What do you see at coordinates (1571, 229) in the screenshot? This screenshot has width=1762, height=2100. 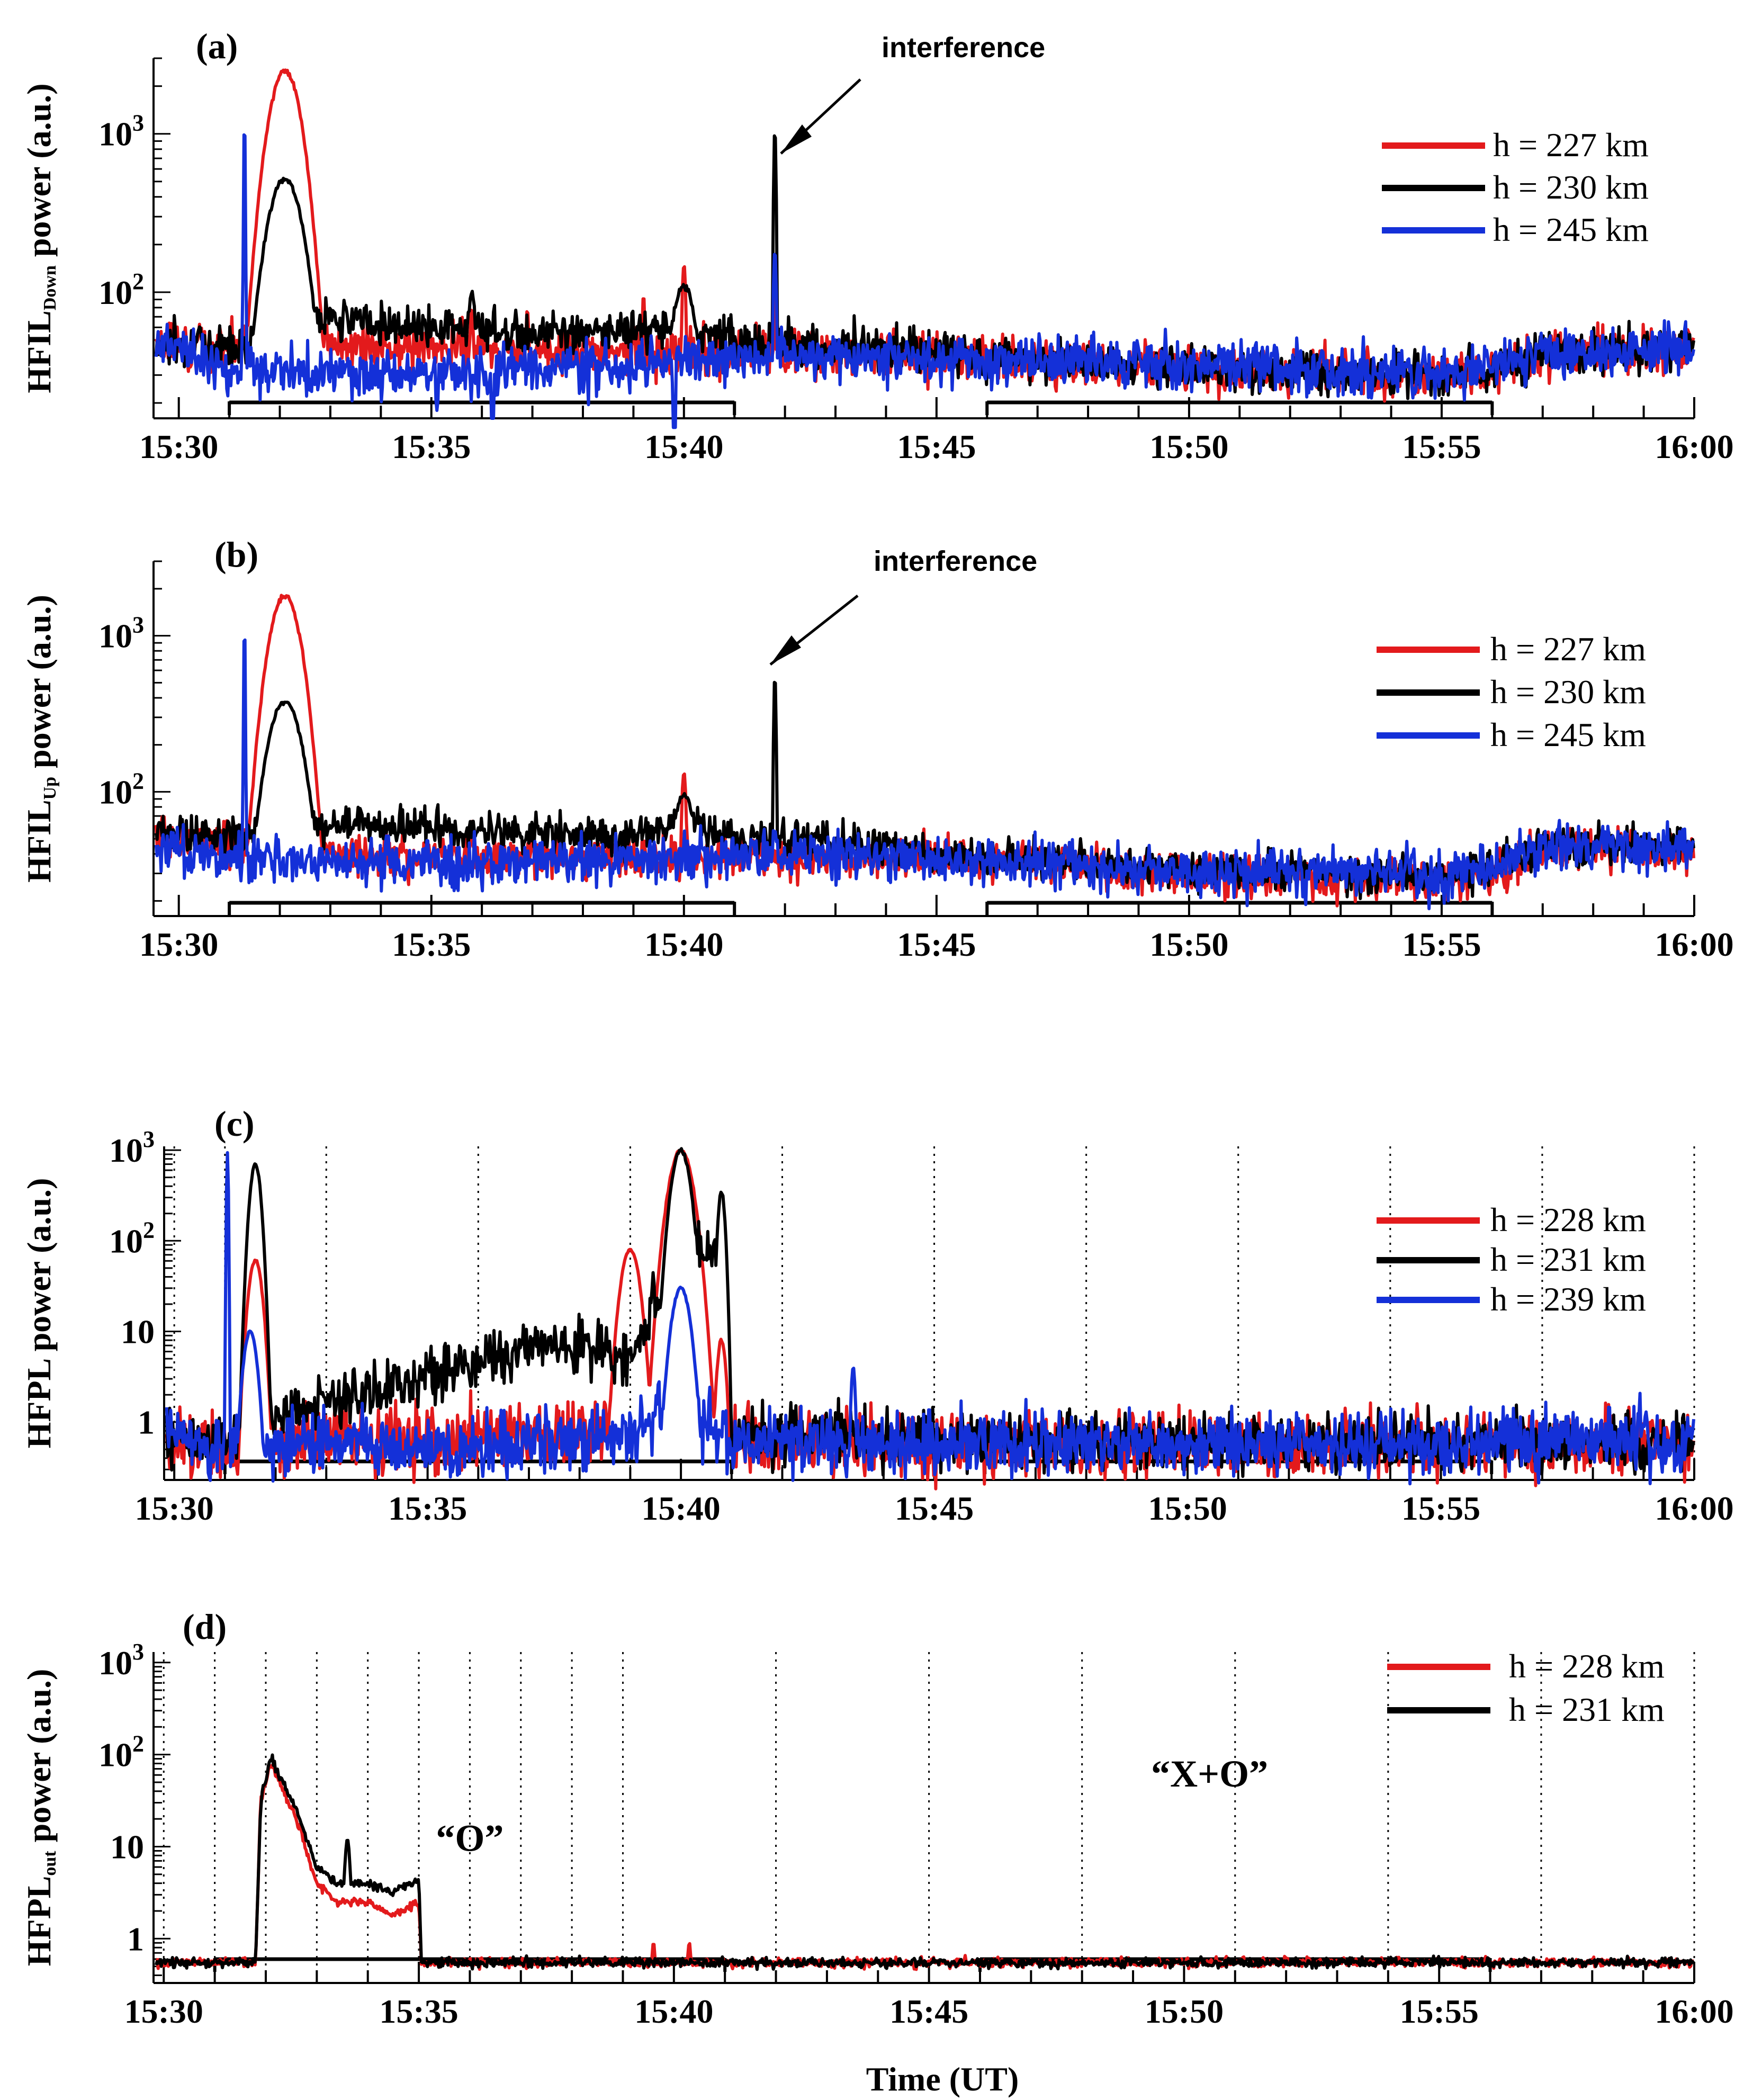 I see `panel-a-legend-3: h = 245 km` at bounding box center [1571, 229].